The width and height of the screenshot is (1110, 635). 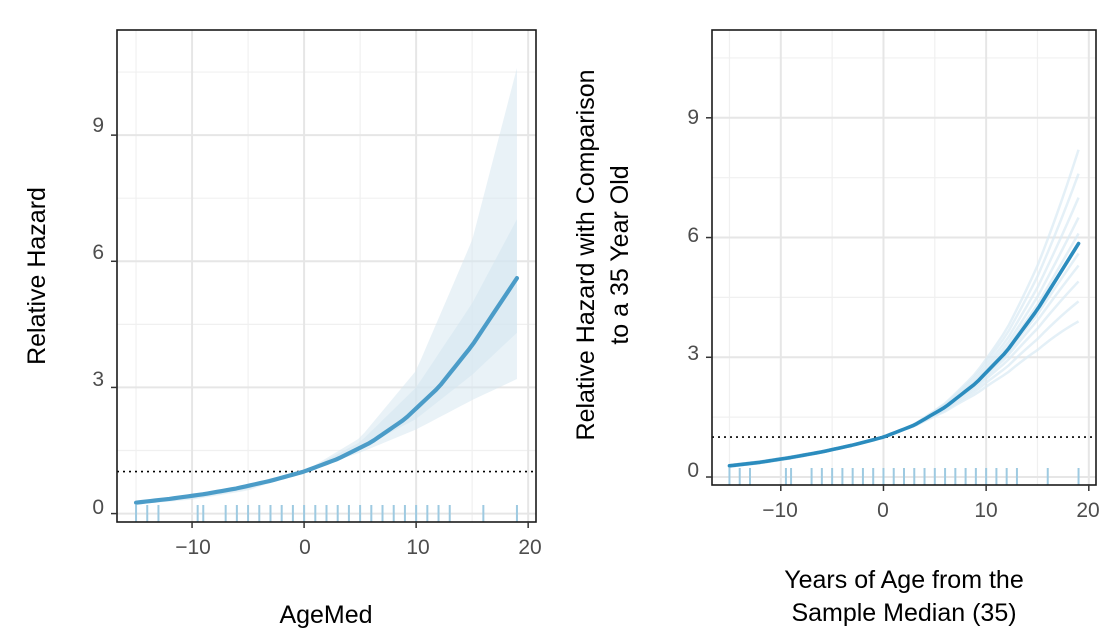 I want to click on left-y-tick-labels: 0 3 6 9, so click(x=98, y=316).